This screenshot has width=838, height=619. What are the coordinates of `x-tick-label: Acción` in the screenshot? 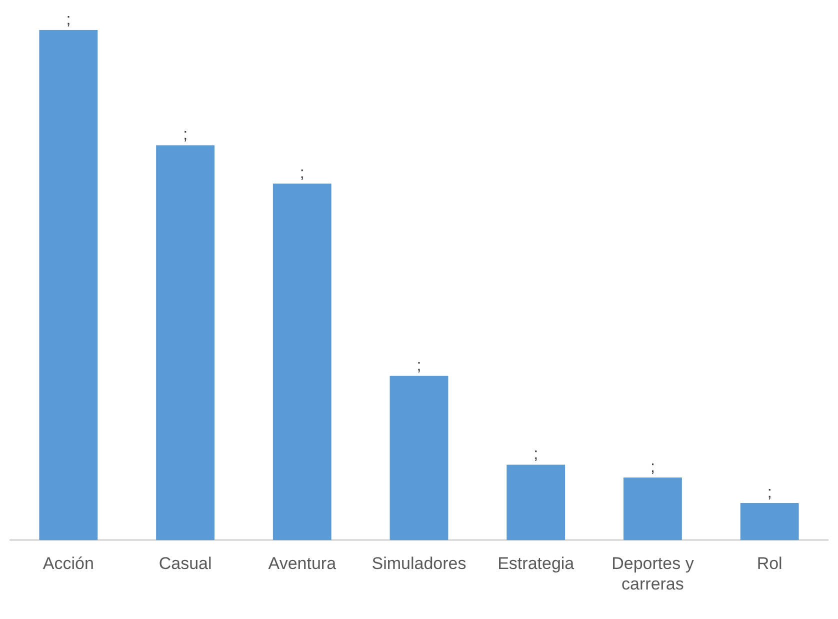 It's located at (68, 564).